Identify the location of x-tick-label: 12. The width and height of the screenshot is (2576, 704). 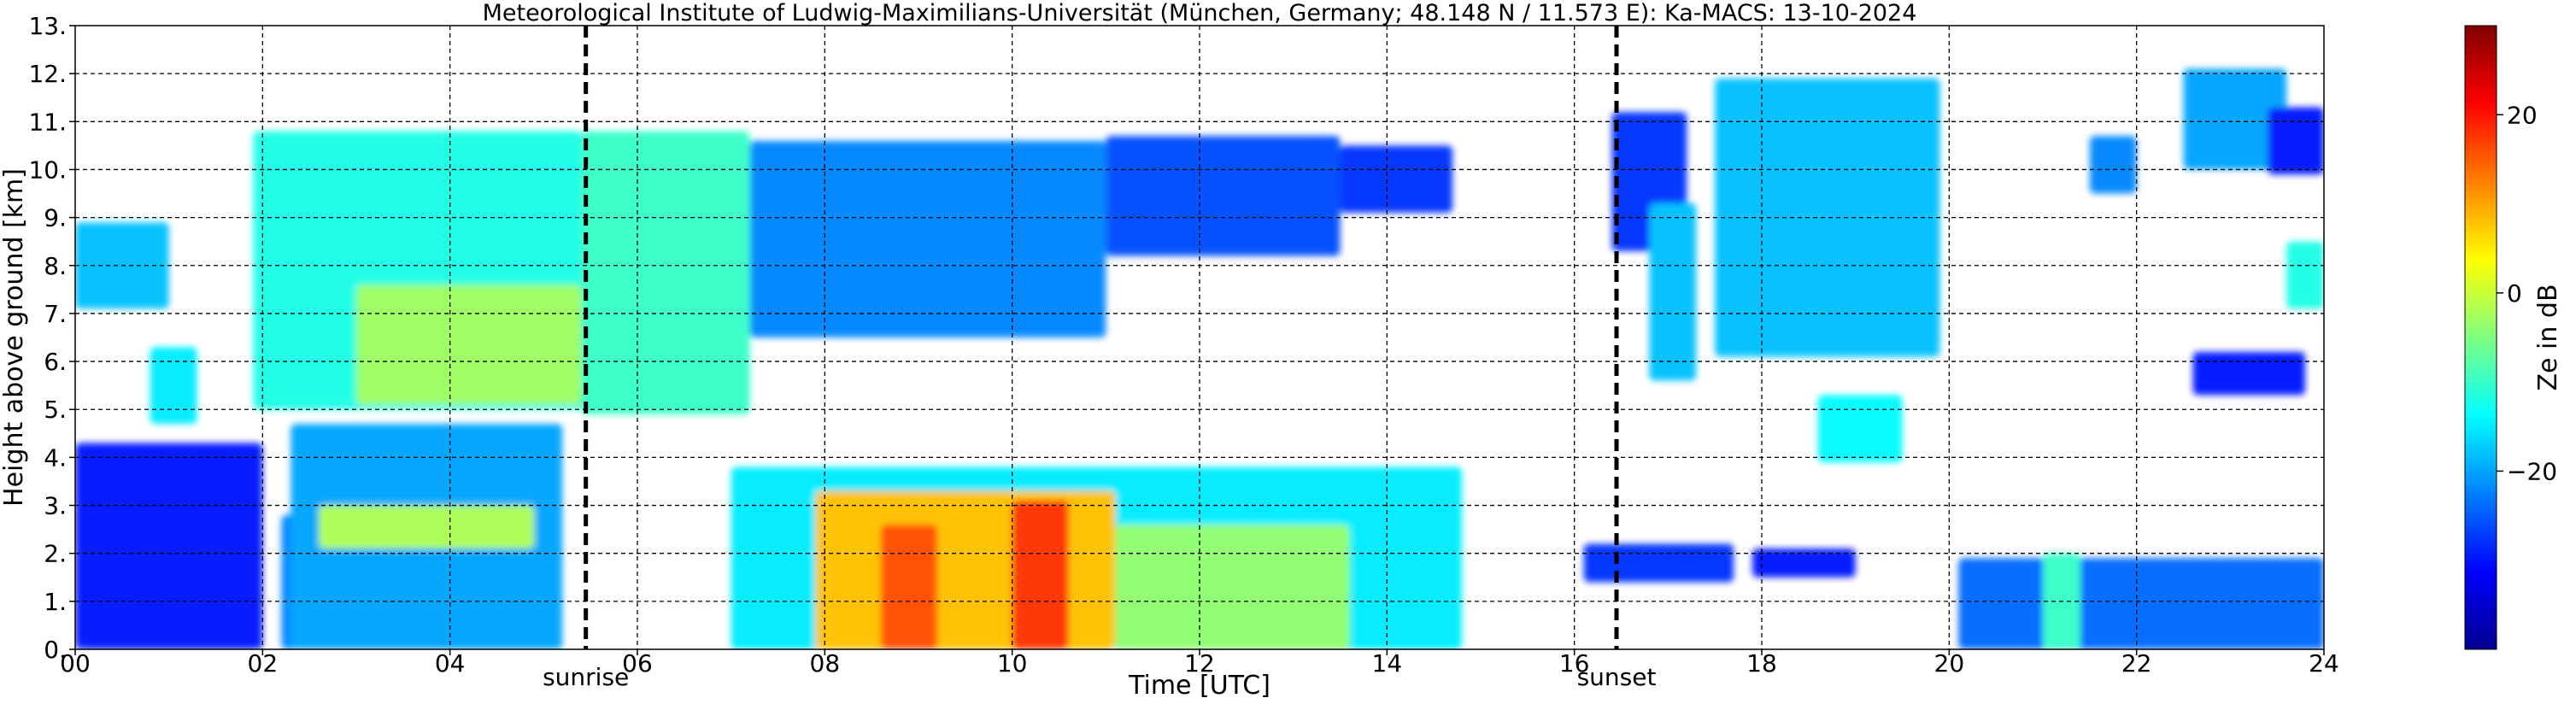
(1199, 663).